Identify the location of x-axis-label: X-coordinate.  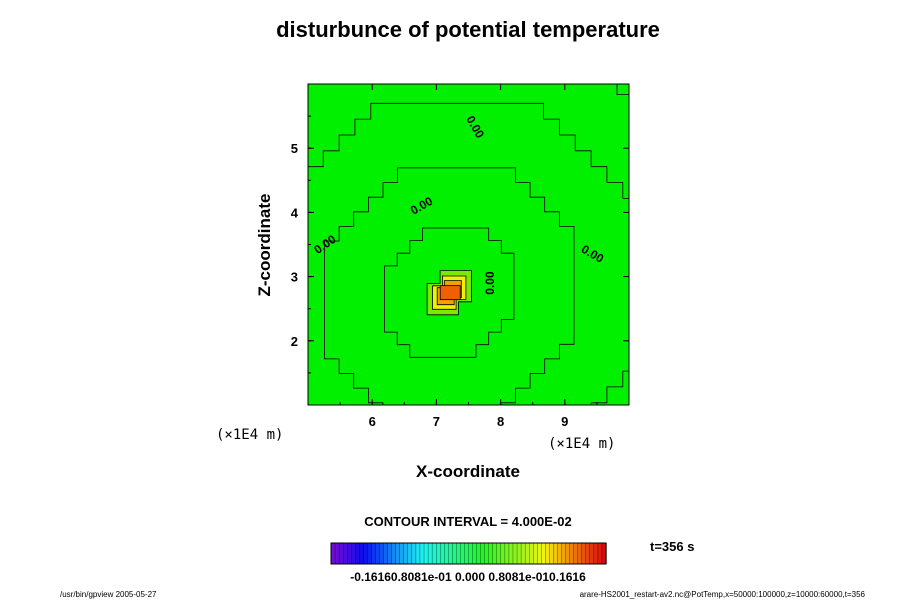
(468, 471).